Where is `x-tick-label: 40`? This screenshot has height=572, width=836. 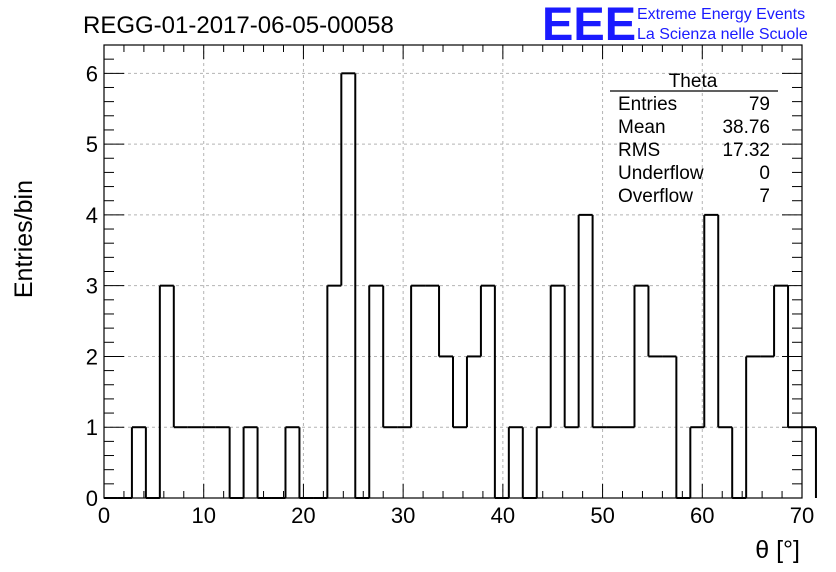 x-tick-label: 40 is located at coordinates (503, 515).